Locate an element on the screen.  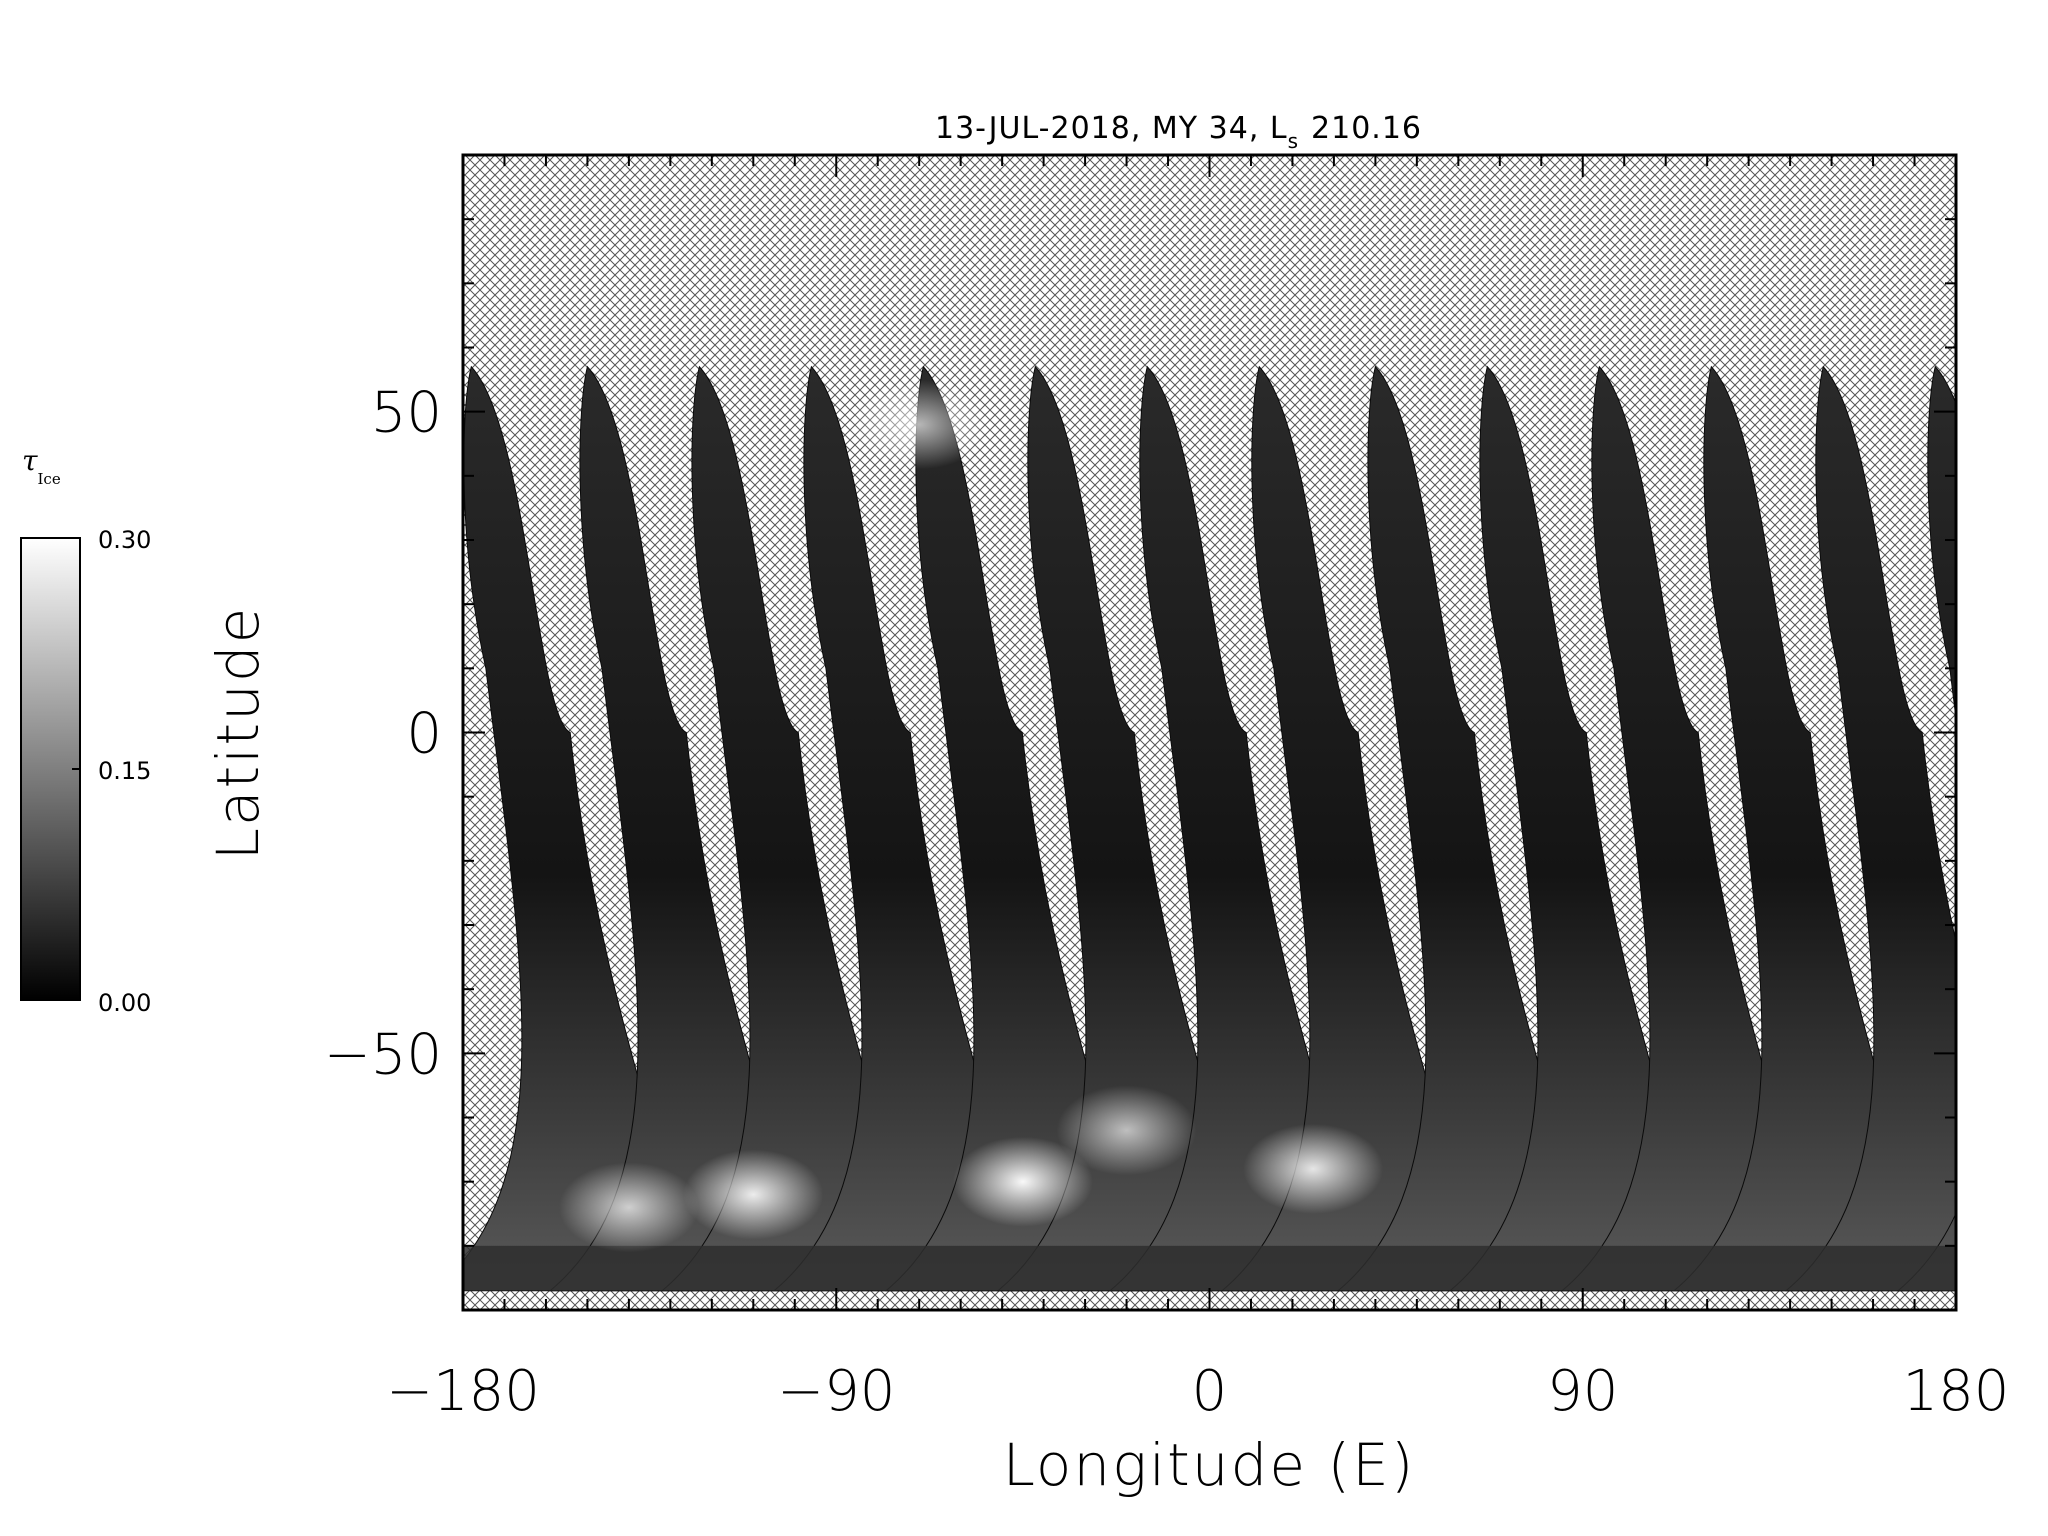
chart-title: 13-JUL-2018, MY 34, Ls 210.16 is located at coordinates (1178, 132).